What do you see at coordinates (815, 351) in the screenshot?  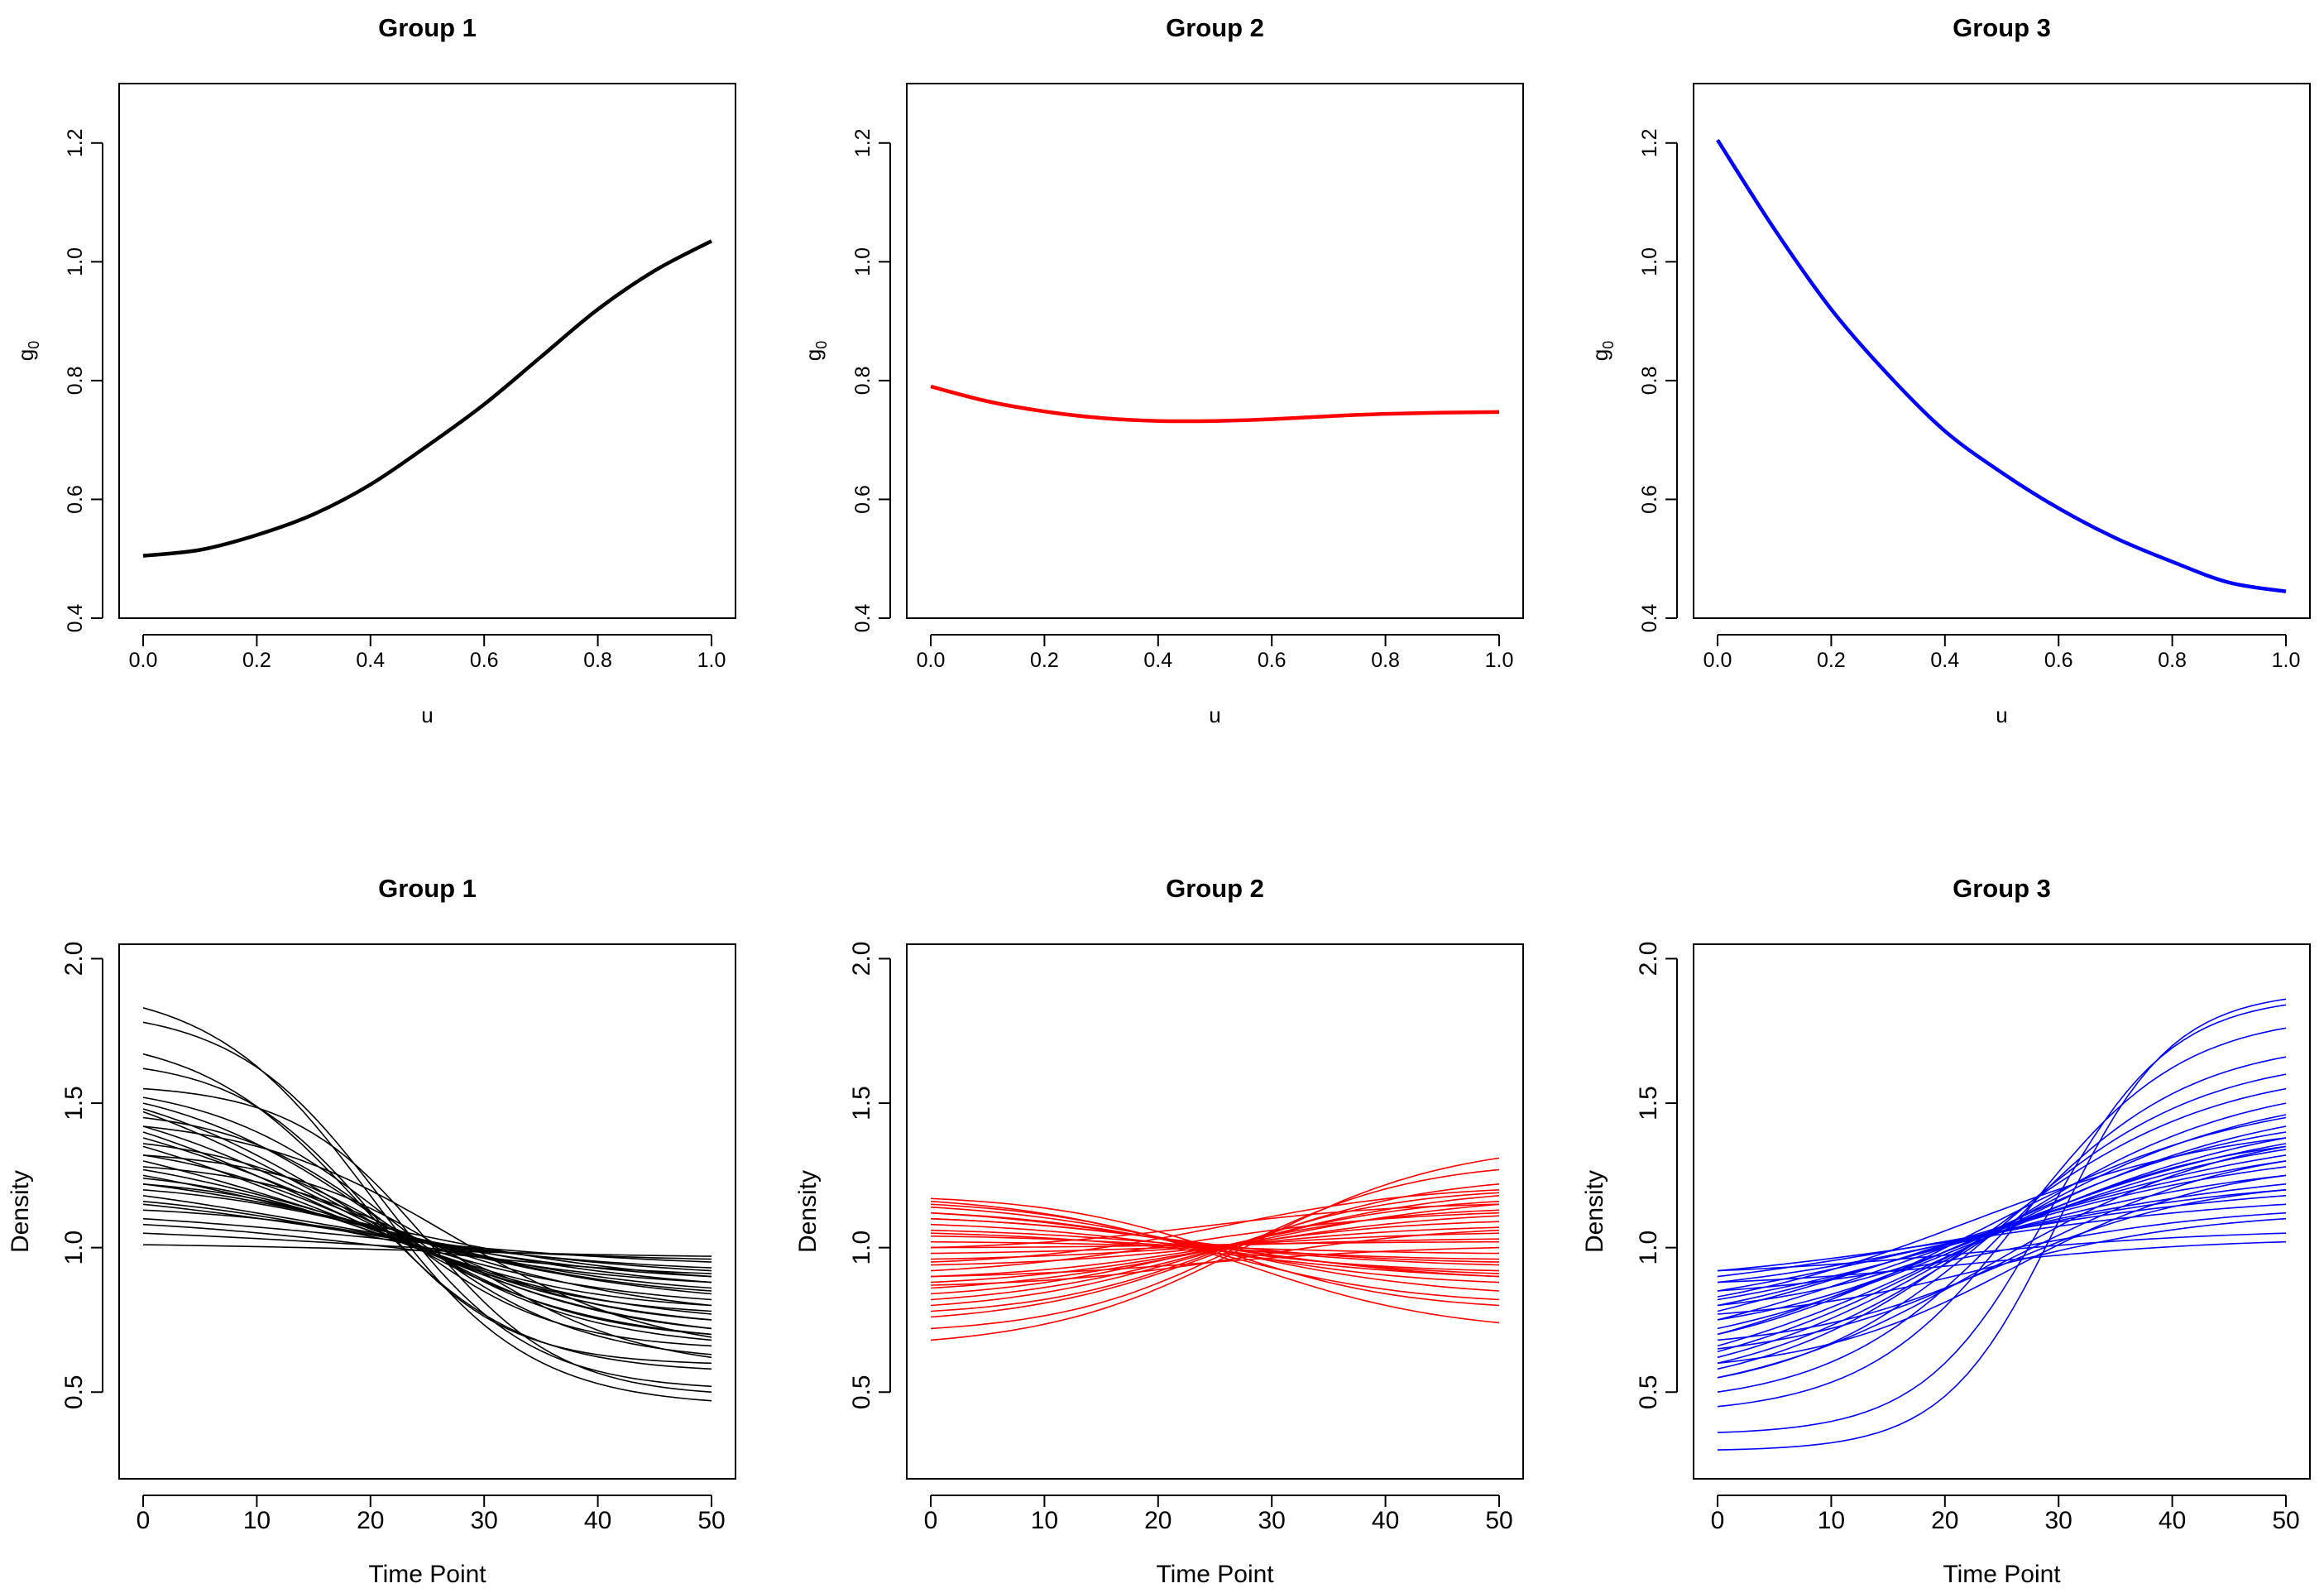 I see `y-axis-label: g0` at bounding box center [815, 351].